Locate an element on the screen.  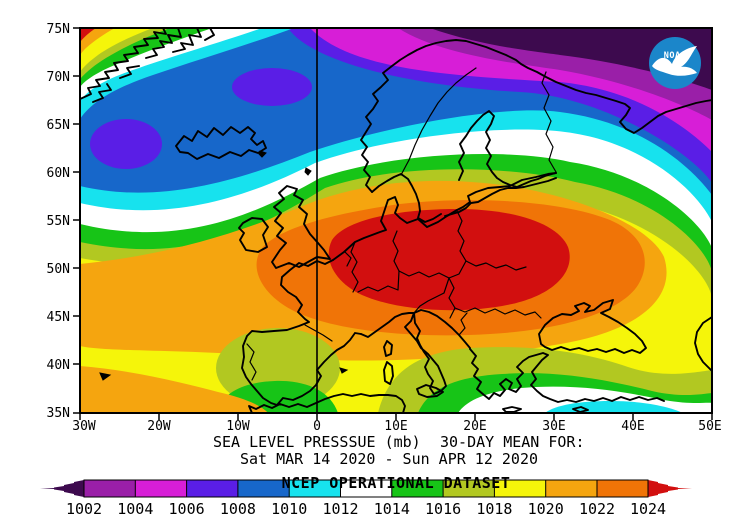
lon-label: 30E is located at coordinates (553, 426).